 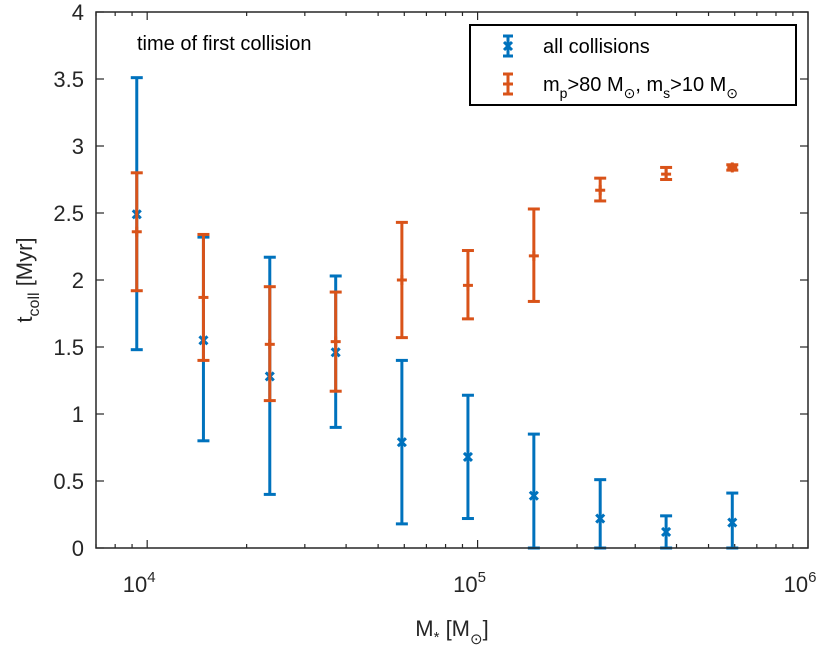 I want to click on y-axis-label: tcoll [Myr], so click(x=27, y=279).